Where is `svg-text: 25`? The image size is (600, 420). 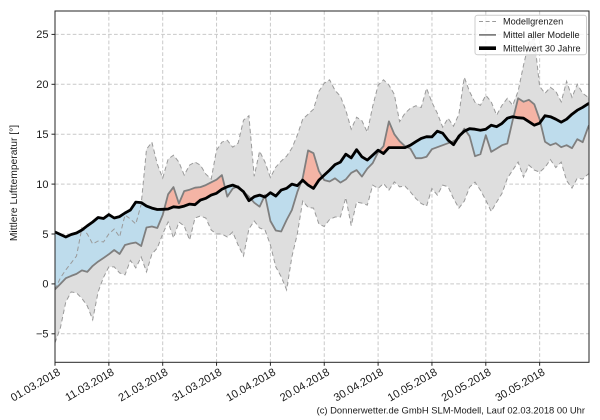
svg-text: 25 is located at coordinates (42, 35).